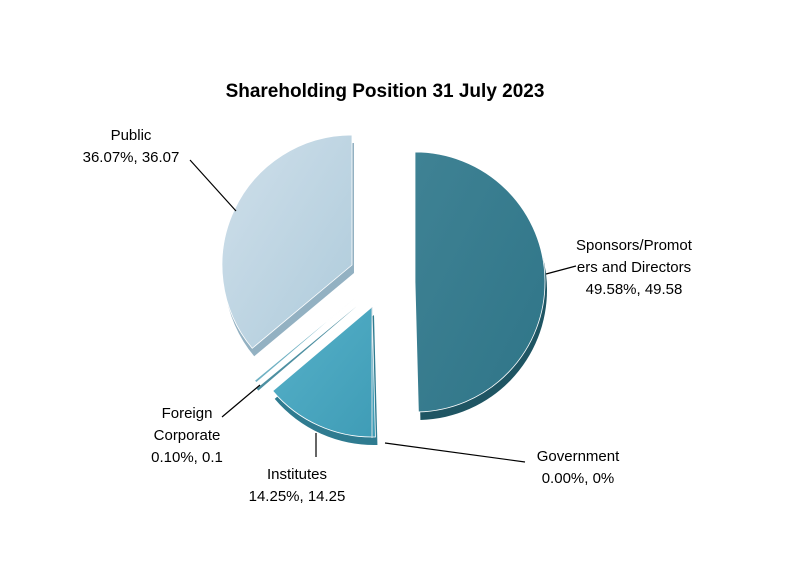 The image size is (806, 573). I want to click on pie-slice-foreign-corporate, so click(305, 344).